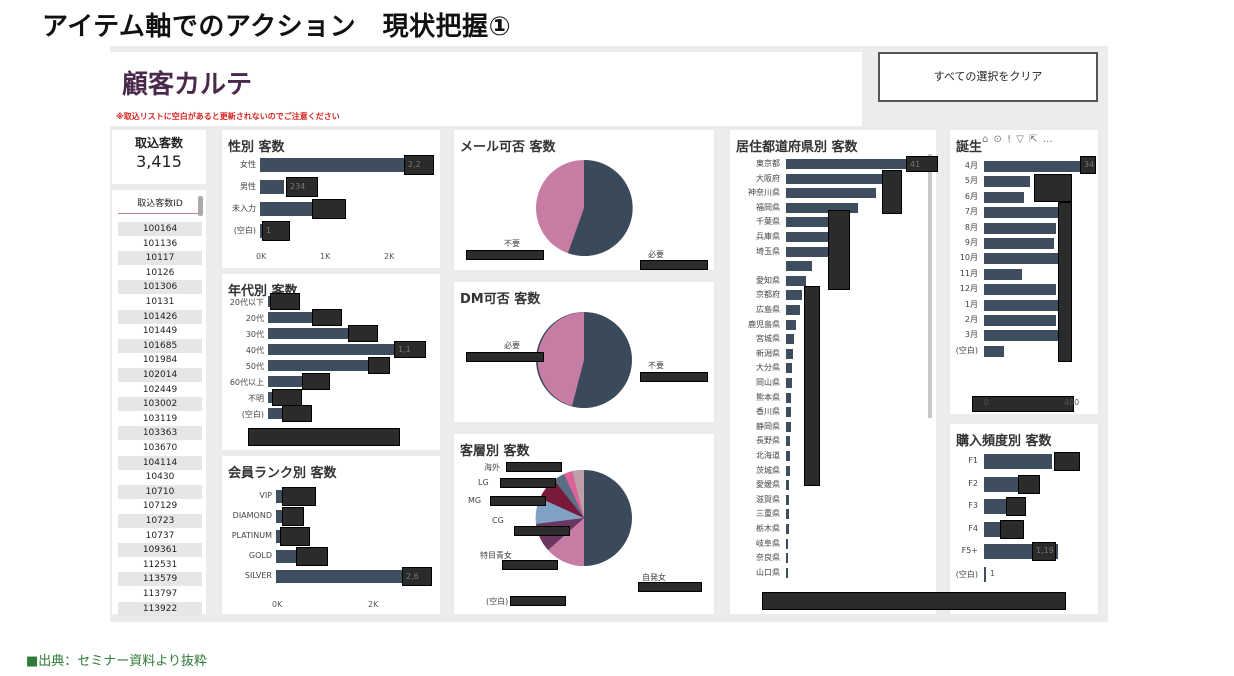 The image size is (1234, 676). What do you see at coordinates (160, 564) in the screenshot?
I see `list-item: 112531` at bounding box center [160, 564].